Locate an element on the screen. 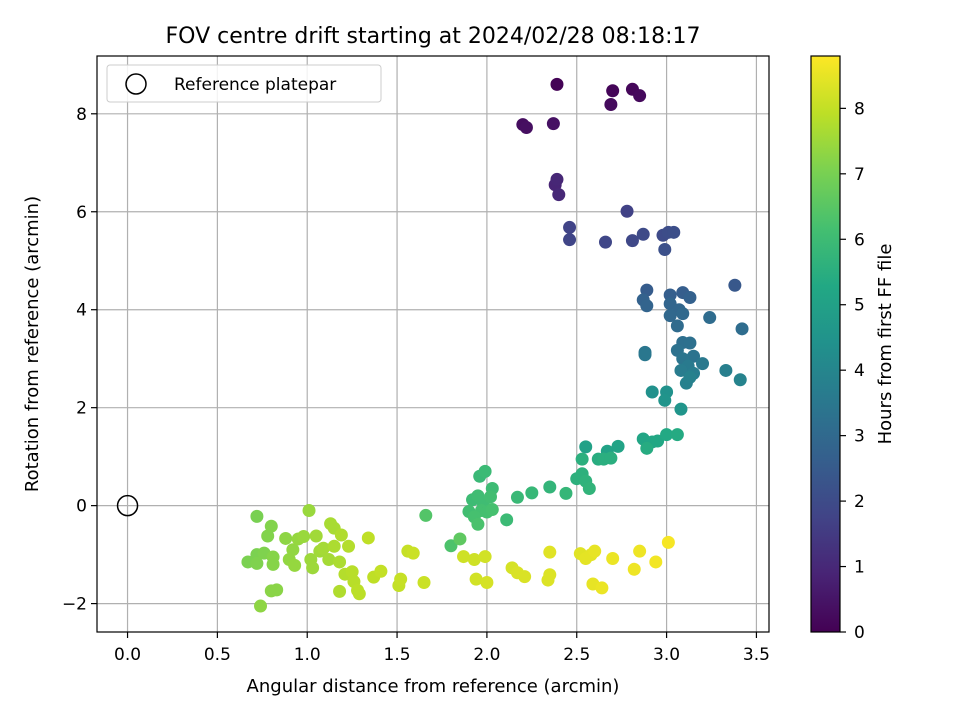  y-tick-label: −2 is located at coordinates (74, 605).